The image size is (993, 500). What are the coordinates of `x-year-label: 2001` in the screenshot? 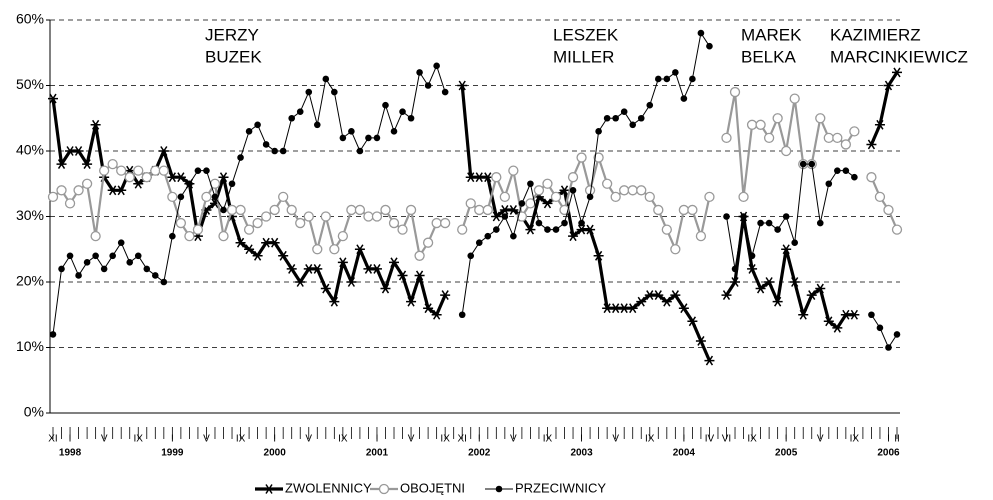 It's located at (377, 453).